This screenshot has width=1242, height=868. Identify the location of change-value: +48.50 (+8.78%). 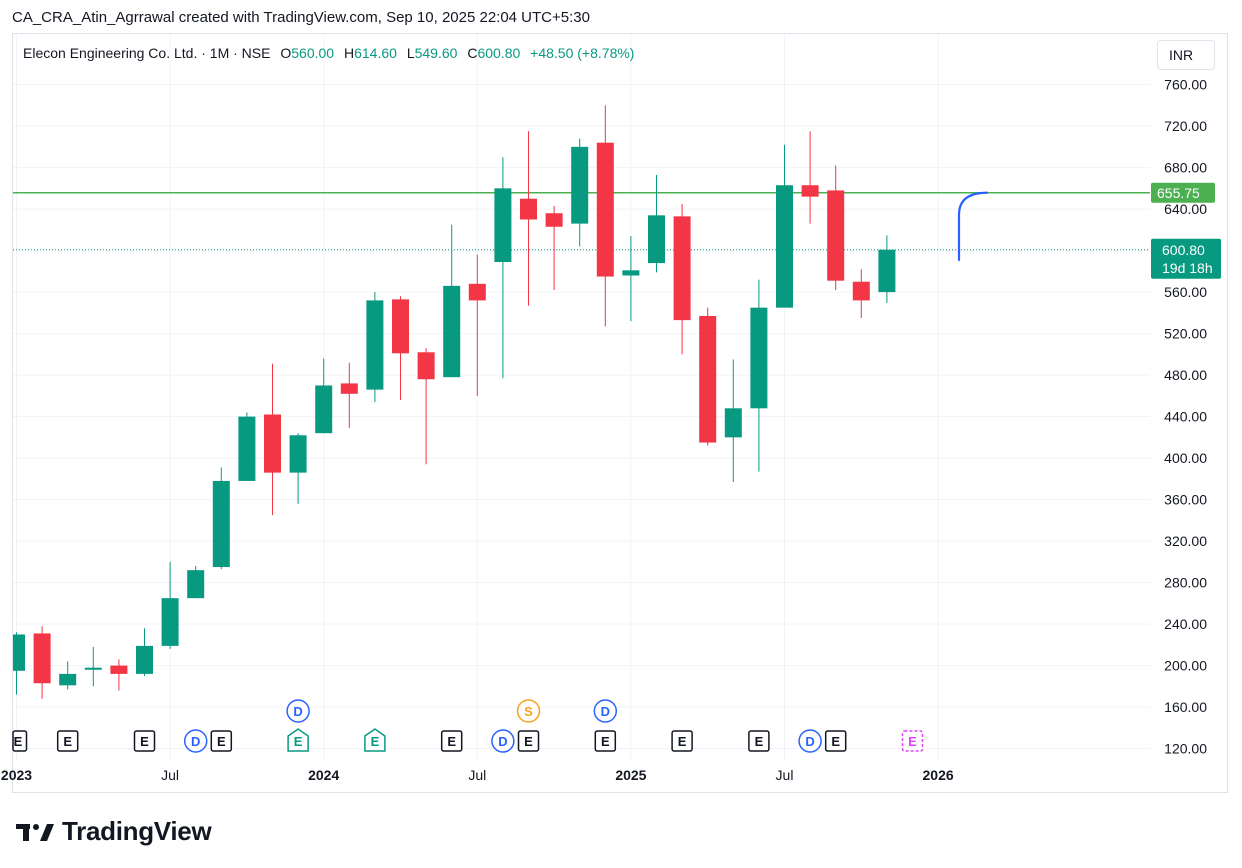
(582, 53).